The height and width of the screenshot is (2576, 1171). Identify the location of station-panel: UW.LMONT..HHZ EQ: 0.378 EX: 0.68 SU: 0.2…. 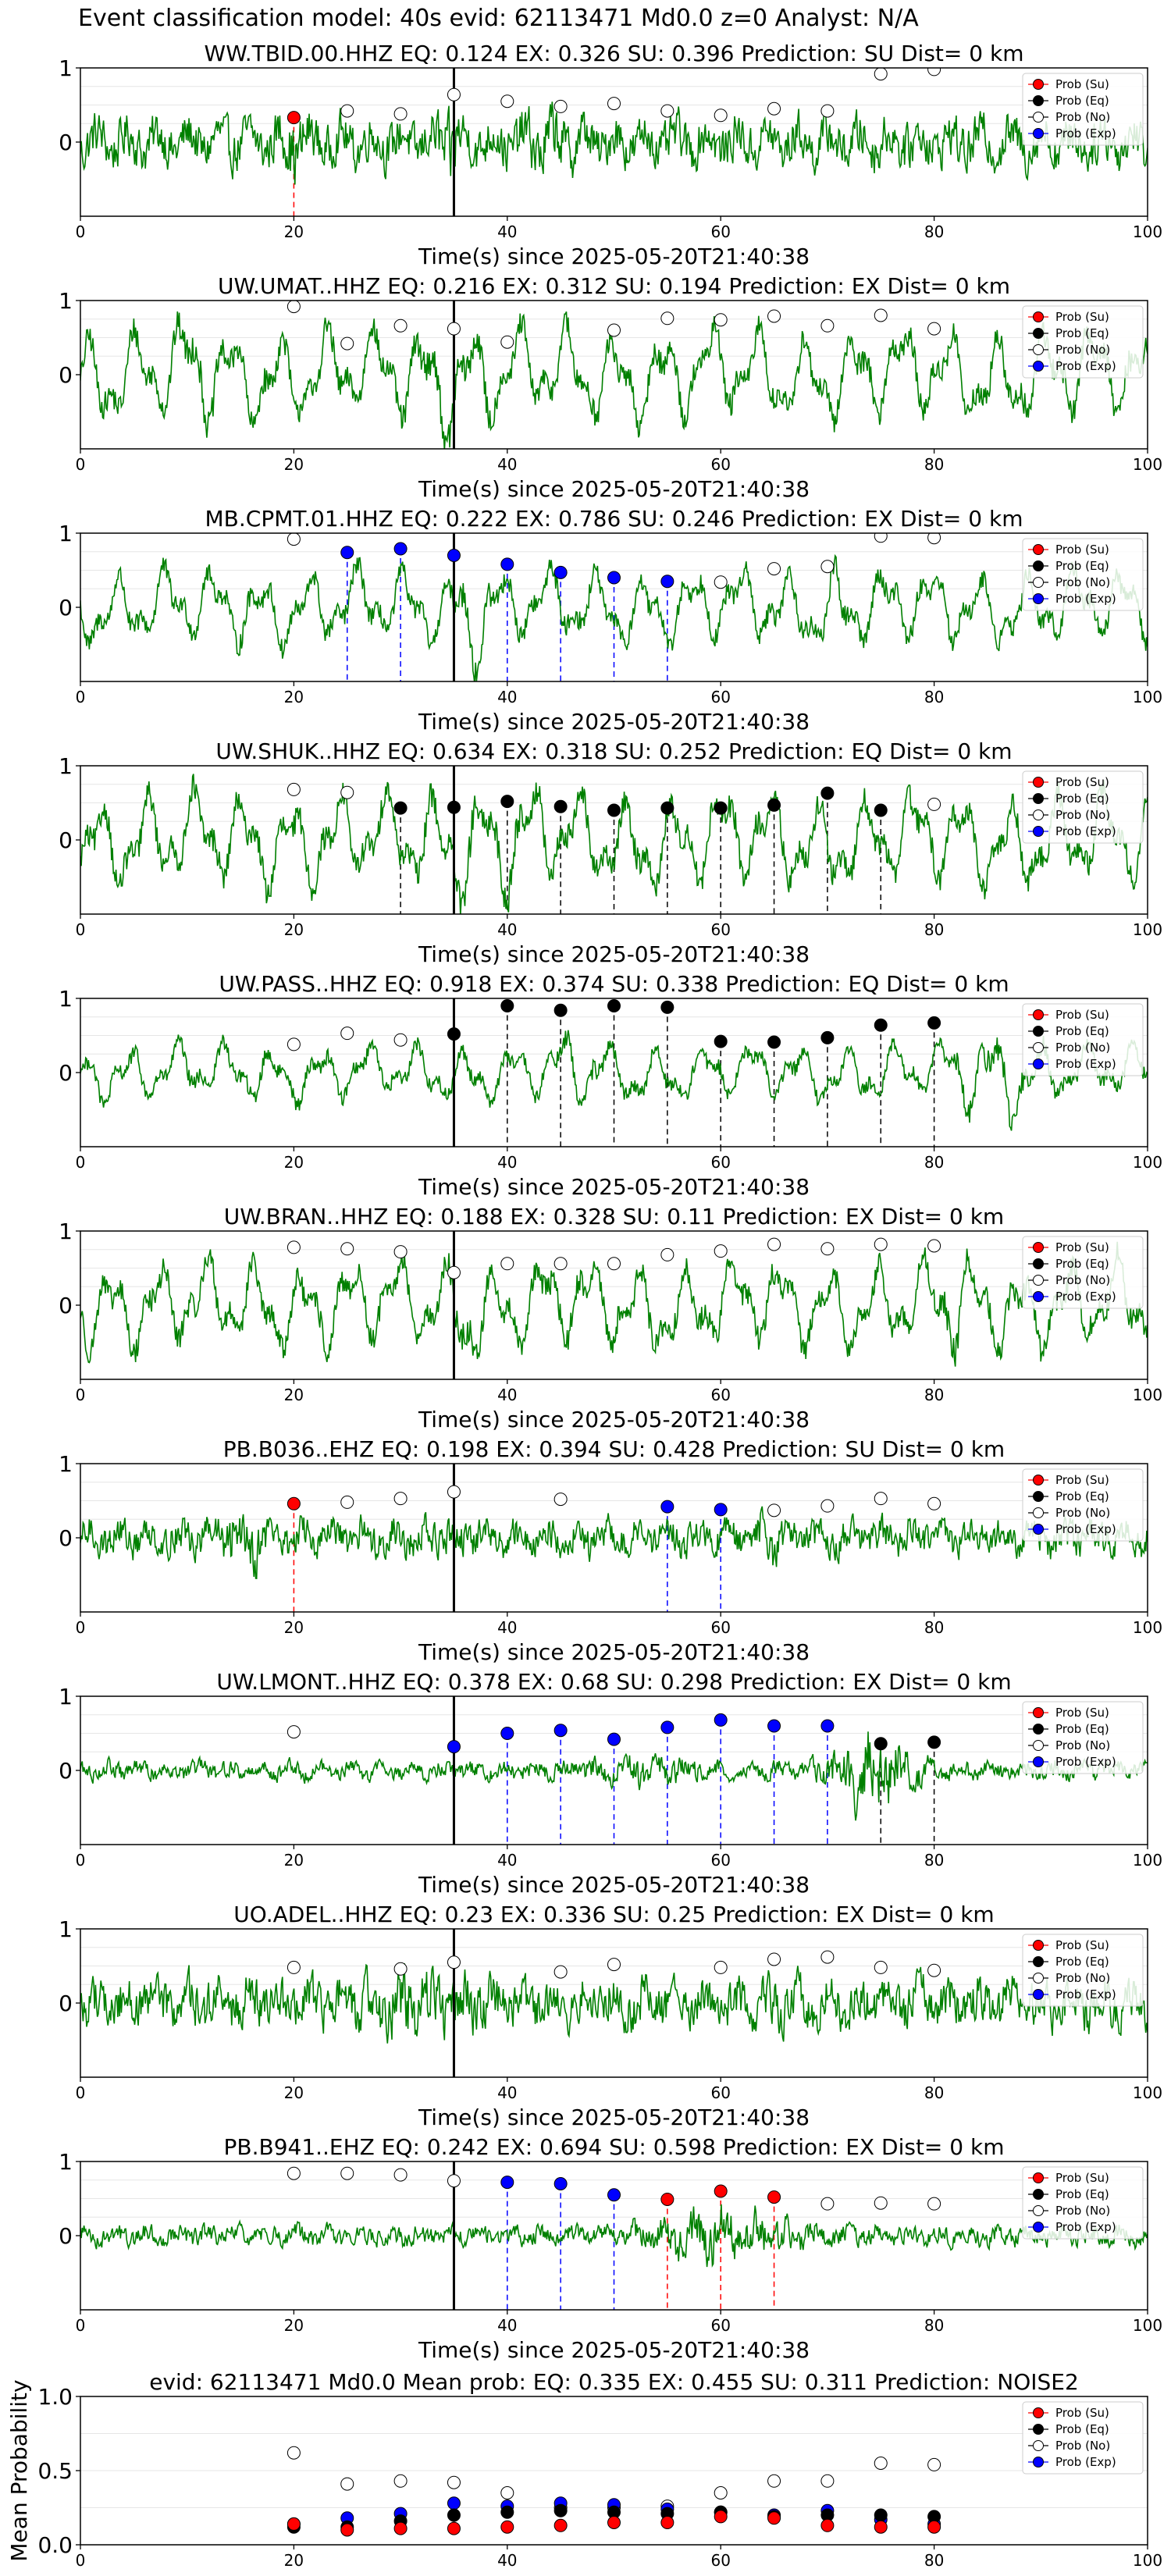
(610, 1783).